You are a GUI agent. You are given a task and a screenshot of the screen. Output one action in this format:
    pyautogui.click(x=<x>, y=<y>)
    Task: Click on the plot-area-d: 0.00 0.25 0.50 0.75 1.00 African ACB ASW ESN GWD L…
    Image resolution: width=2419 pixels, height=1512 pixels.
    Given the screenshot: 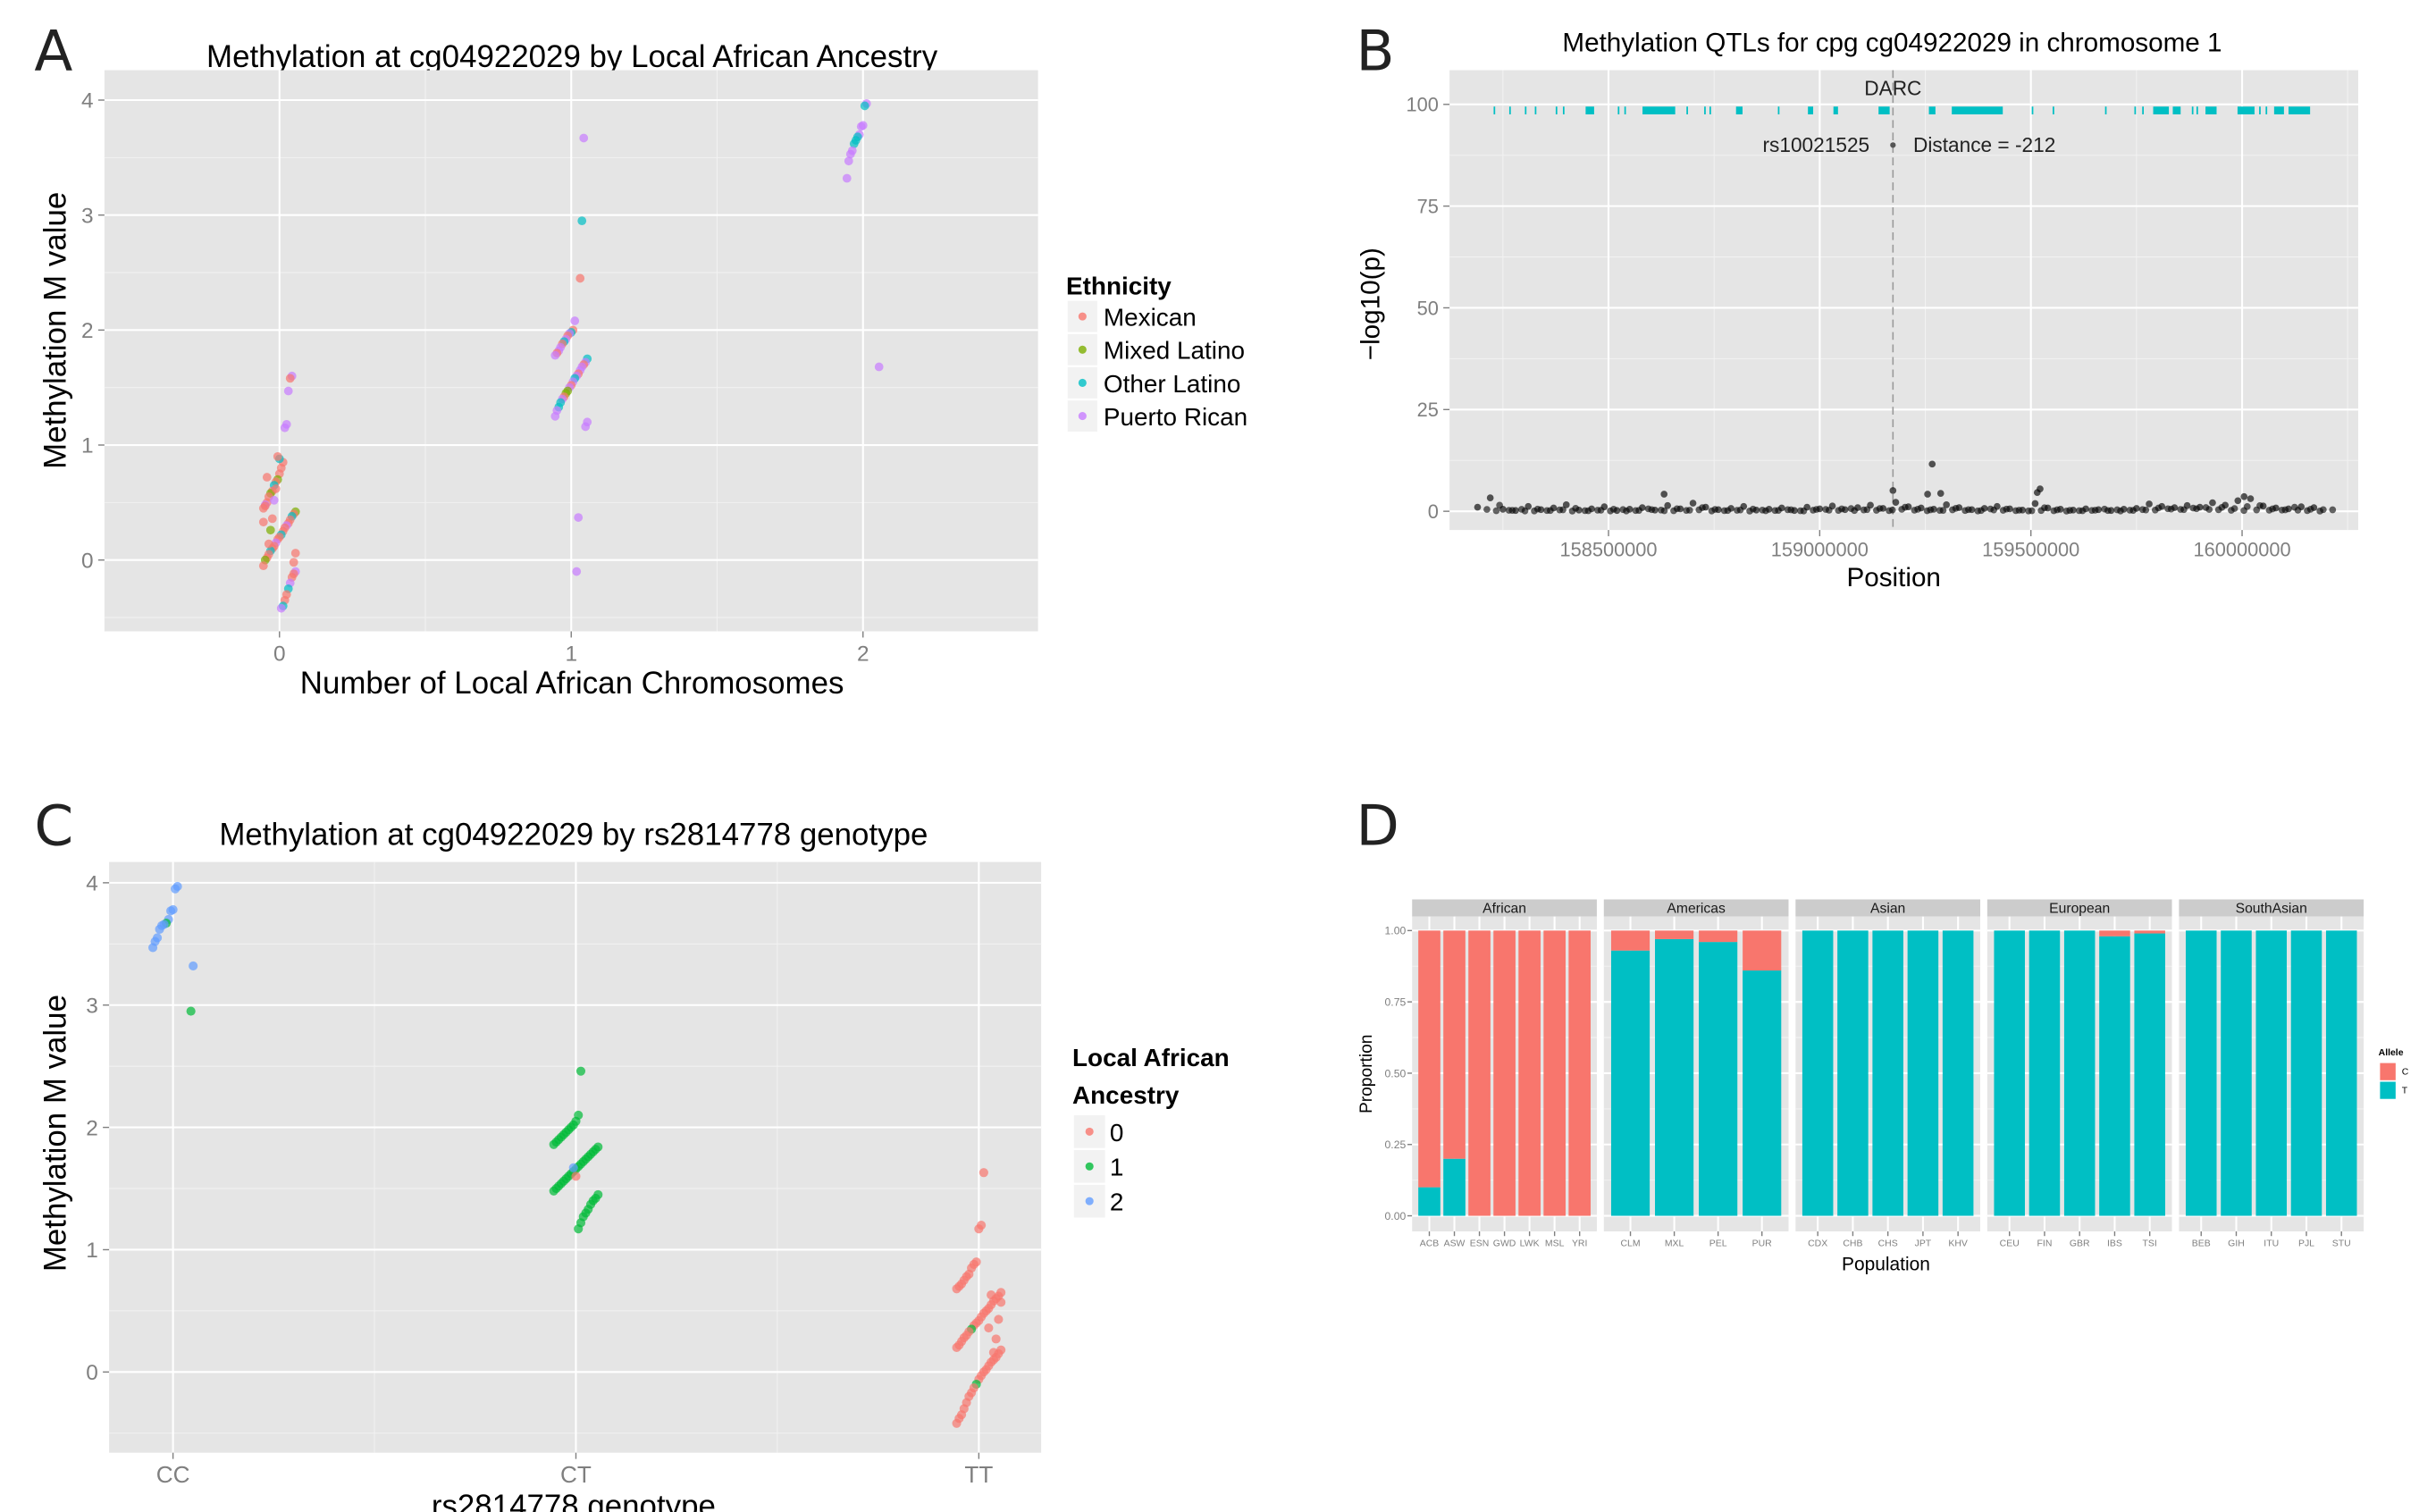 What is the action you would take?
    pyautogui.click(x=1874, y=1074)
    